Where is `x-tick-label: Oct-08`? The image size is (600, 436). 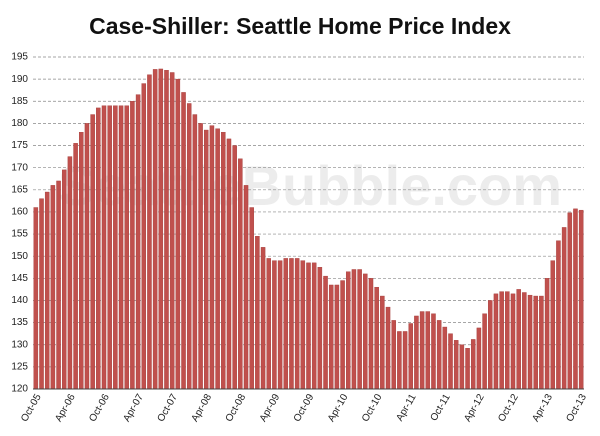
x-tick-label: Oct-08 is located at coordinates (236, 408).